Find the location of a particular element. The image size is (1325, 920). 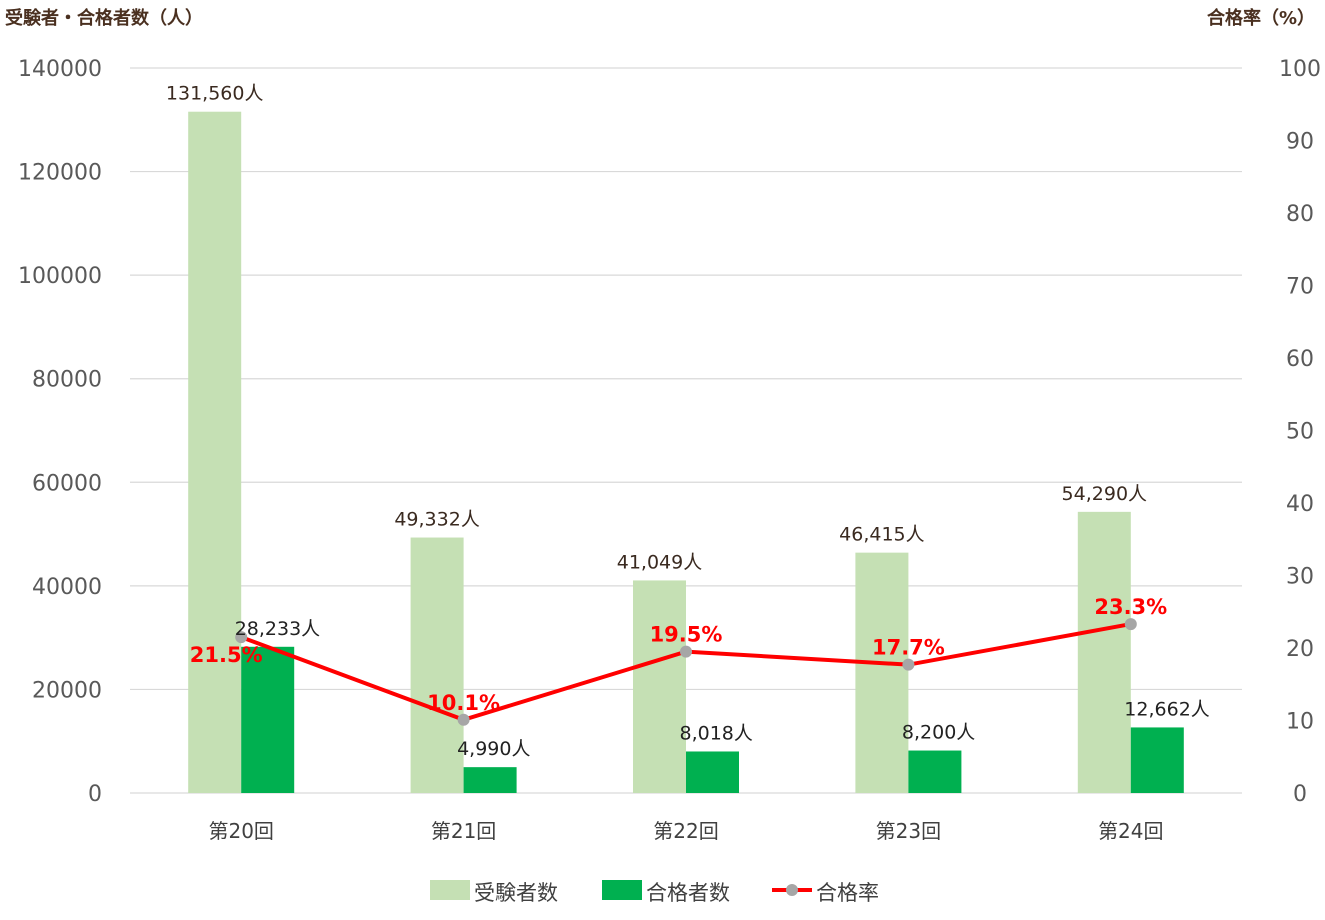

left-tick-label: 80000 is located at coordinates (67, 380).